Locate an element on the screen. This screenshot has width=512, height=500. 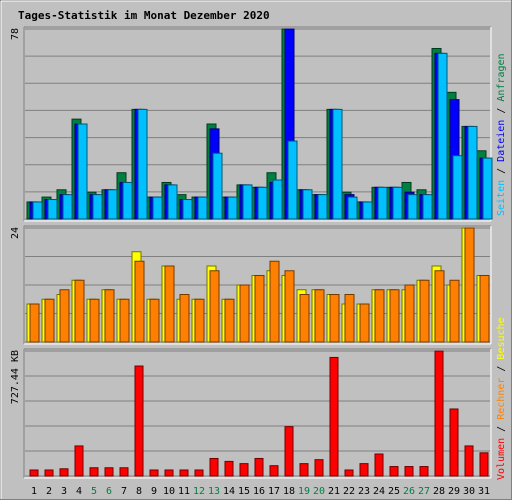
legend-besuche: Besuche is located at coordinates (501, 338).